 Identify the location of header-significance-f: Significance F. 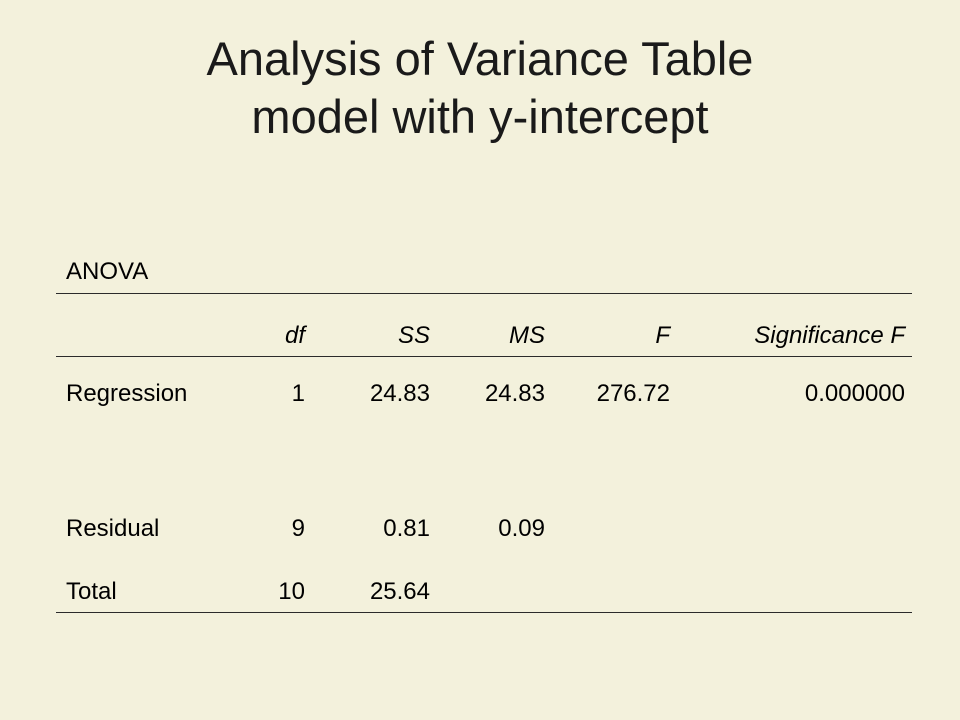
(829, 335).